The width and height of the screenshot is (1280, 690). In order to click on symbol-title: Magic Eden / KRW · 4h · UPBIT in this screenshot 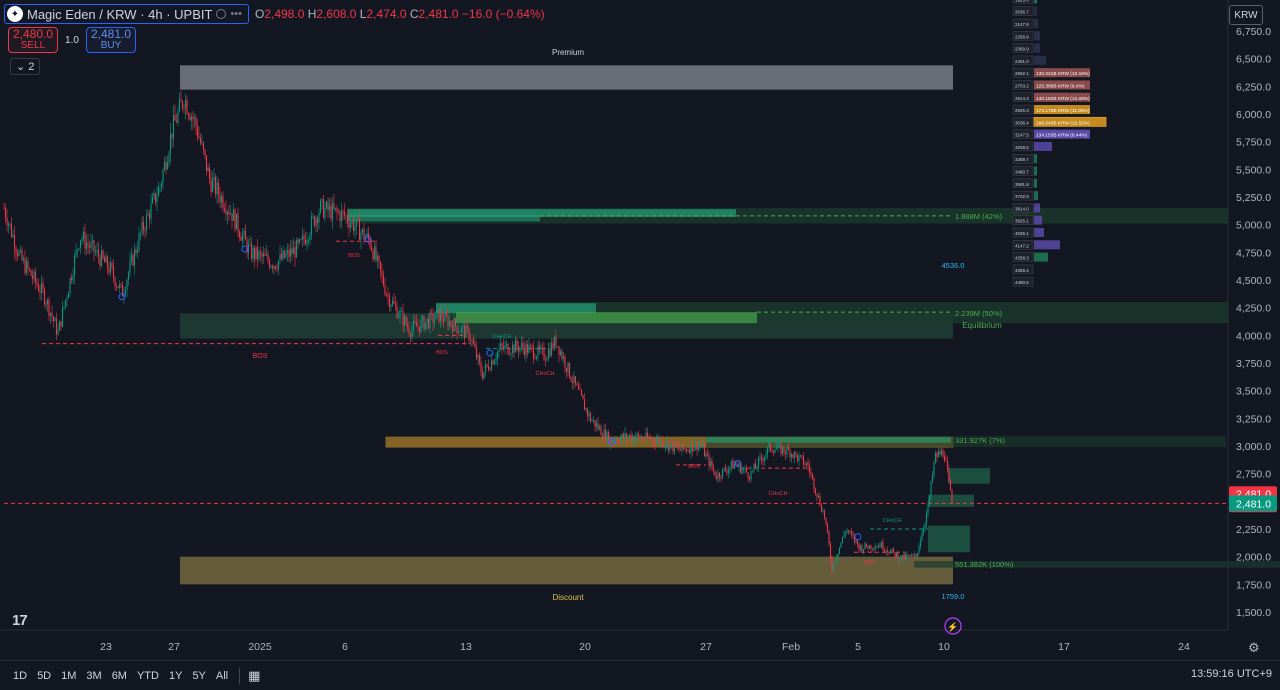, I will do `click(120, 14)`.